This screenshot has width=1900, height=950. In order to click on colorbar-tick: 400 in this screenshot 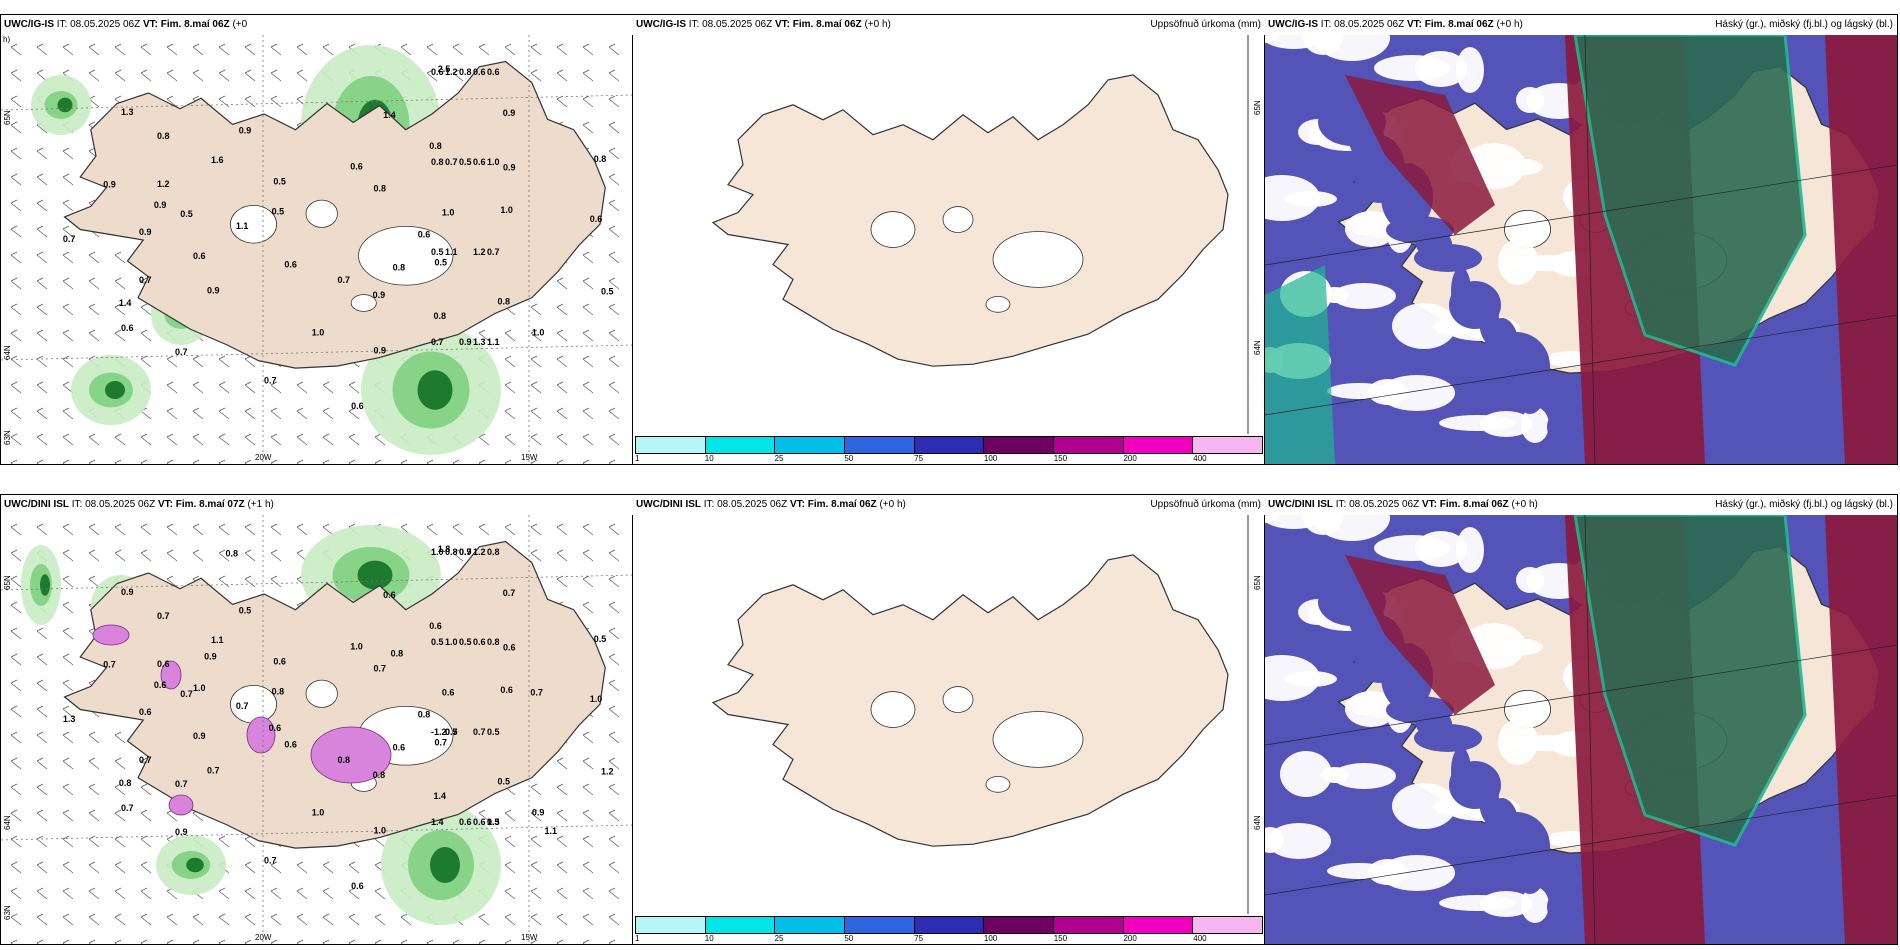, I will do `click(1200, 458)`.